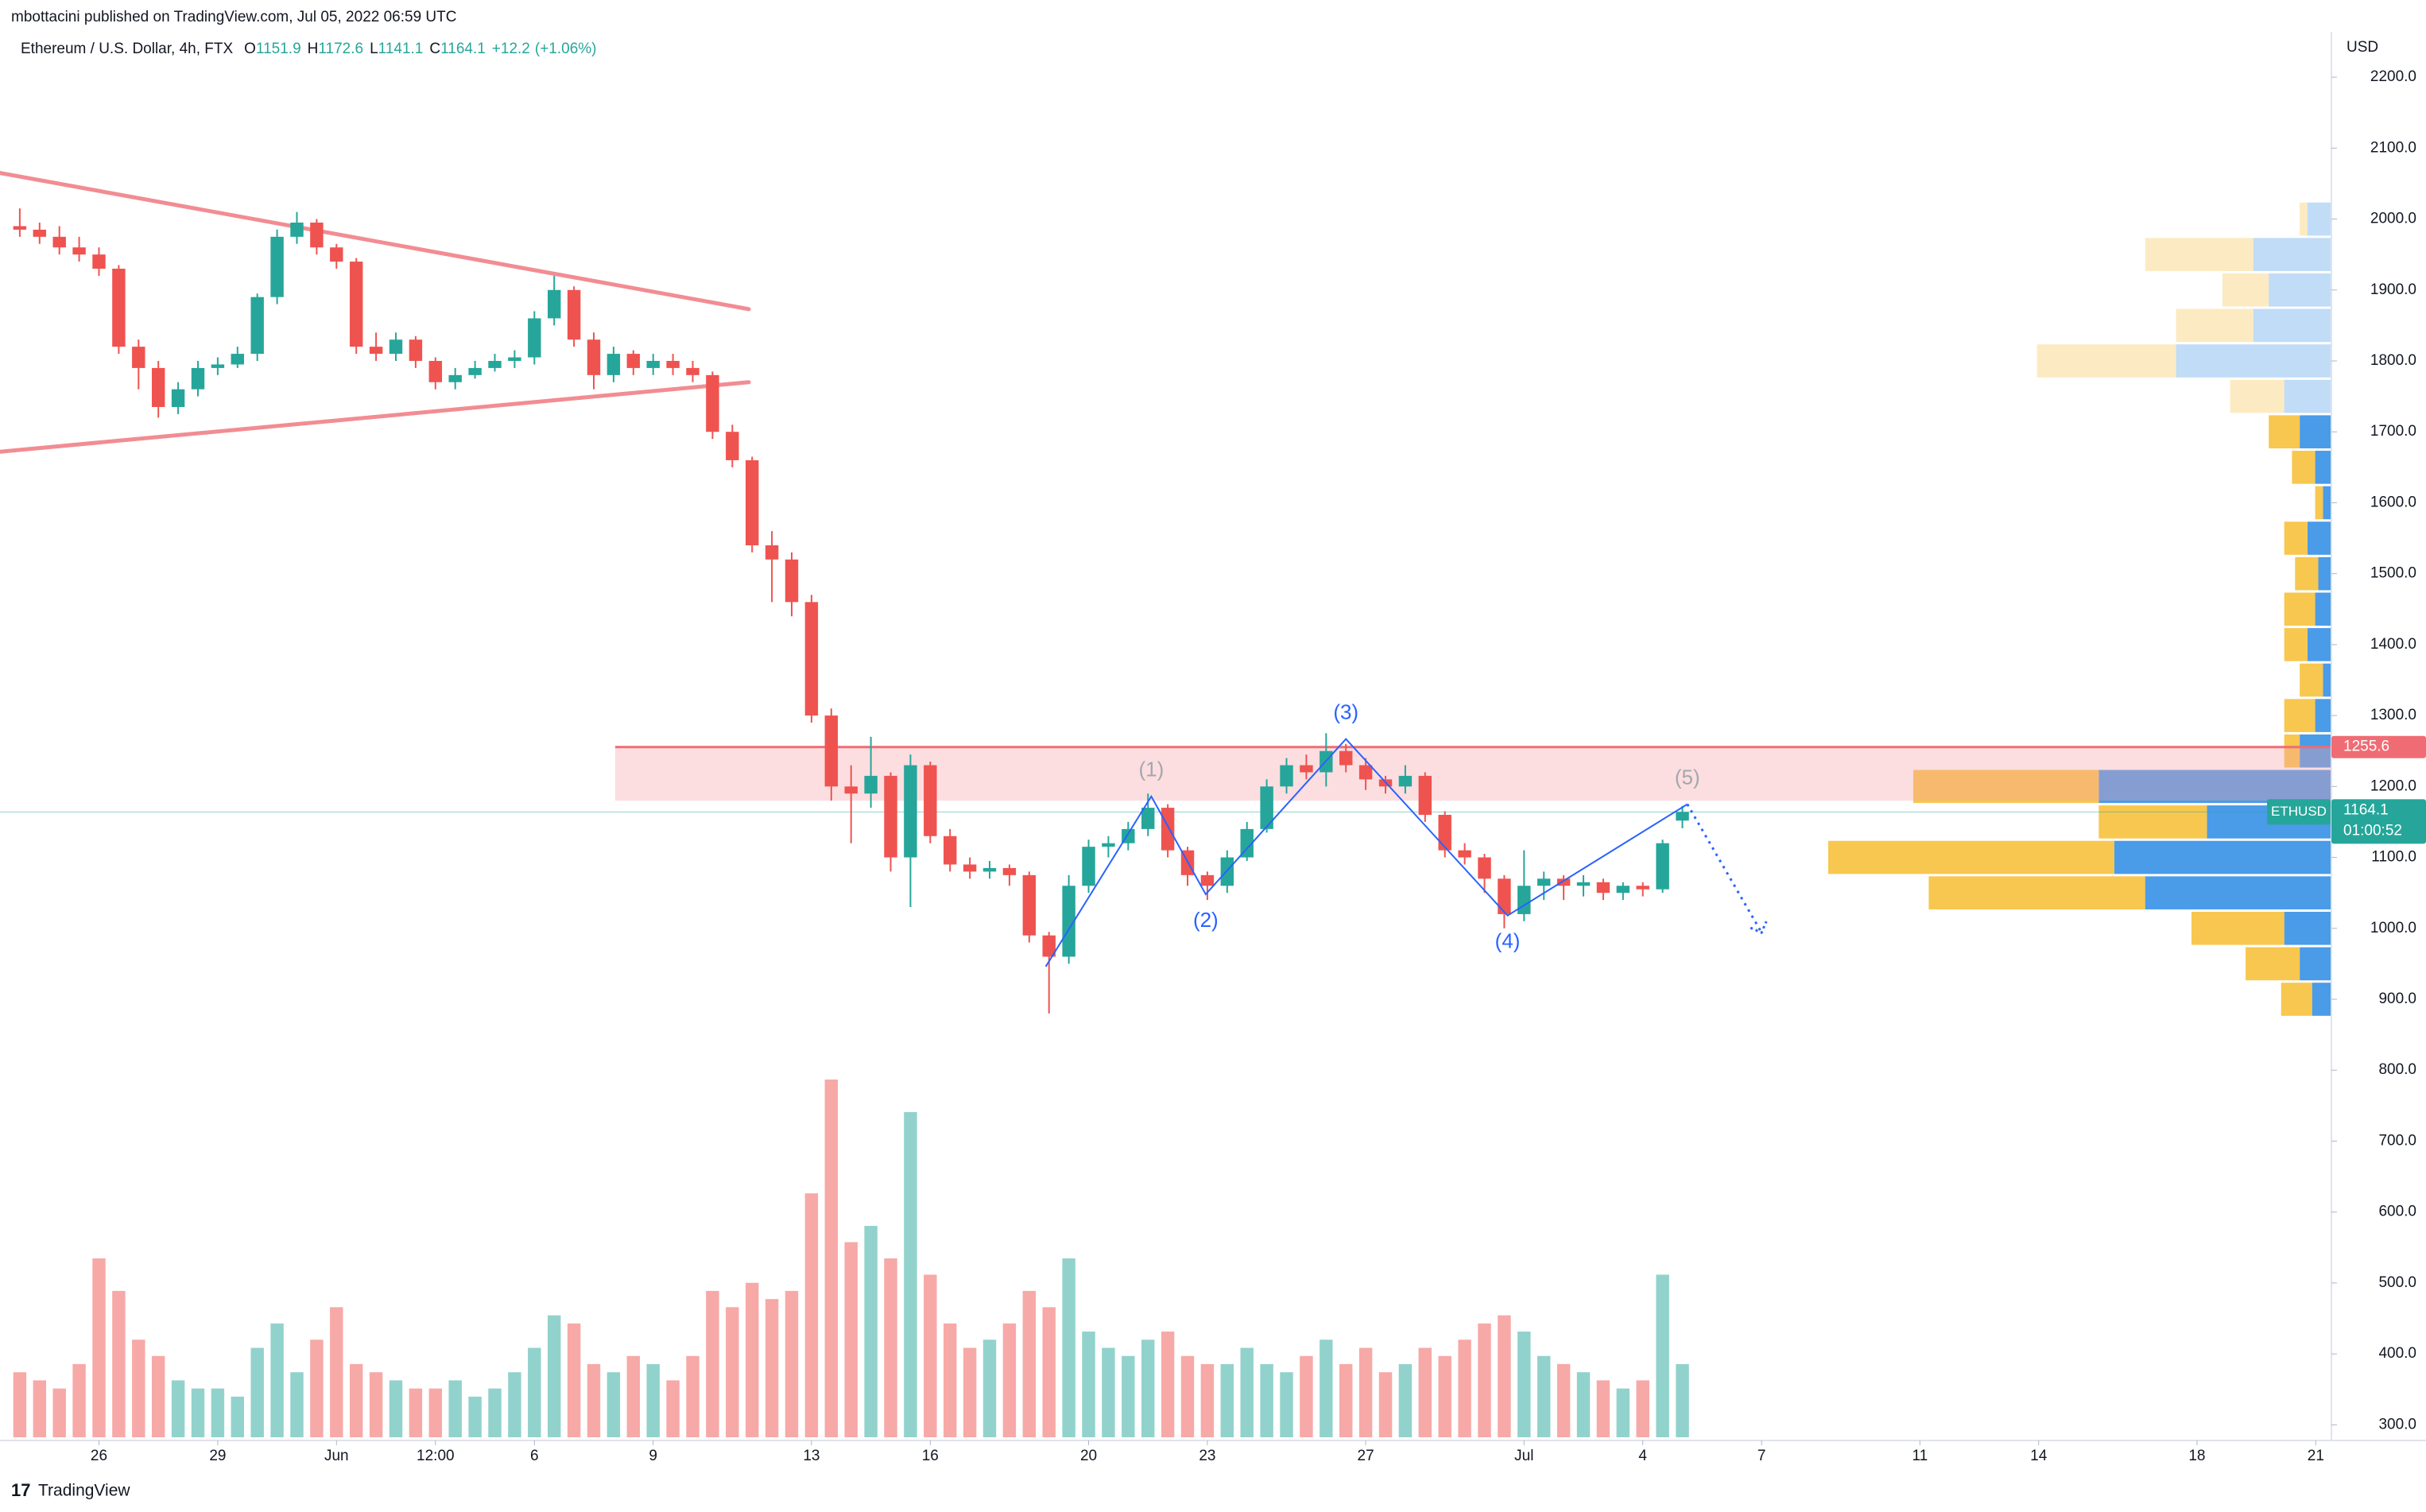 The height and width of the screenshot is (1512, 2426). What do you see at coordinates (341, 49) in the screenshot?
I see `legend-value: 1172.6` at bounding box center [341, 49].